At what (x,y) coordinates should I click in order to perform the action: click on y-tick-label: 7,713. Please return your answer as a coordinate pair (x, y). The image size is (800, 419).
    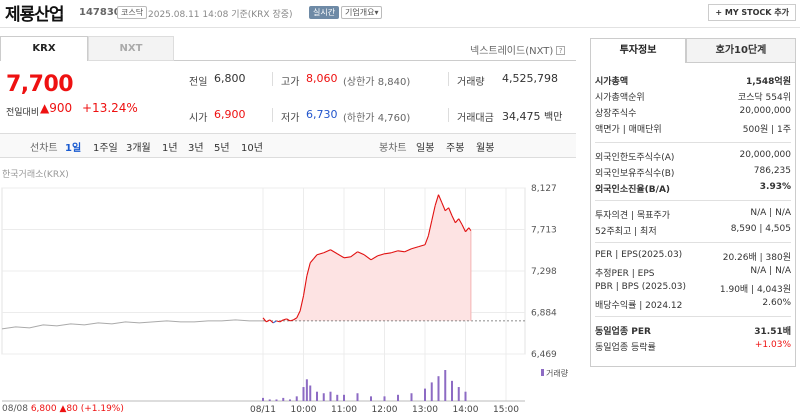
    Looking at the image, I should click on (544, 230).